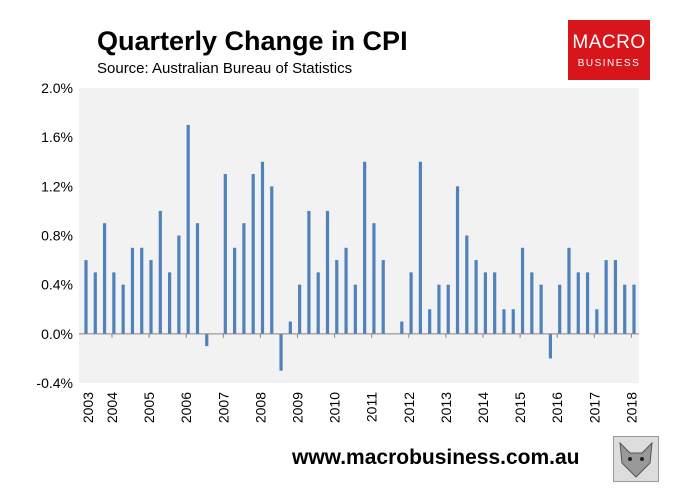 The width and height of the screenshot is (682, 490). Describe the element at coordinates (609, 63) in the screenshot. I see `logo-line2: BUSINESS` at that location.